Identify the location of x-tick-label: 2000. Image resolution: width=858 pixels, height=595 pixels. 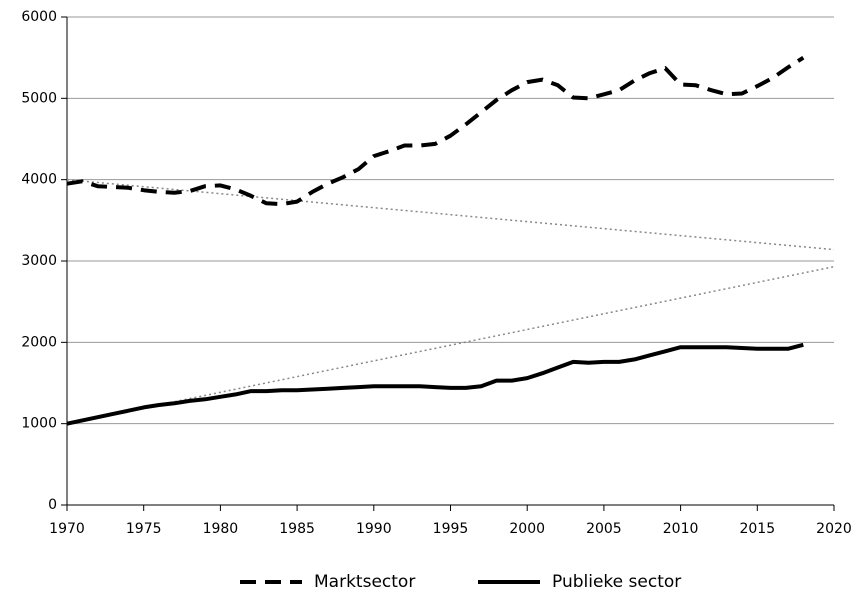
(527, 529).